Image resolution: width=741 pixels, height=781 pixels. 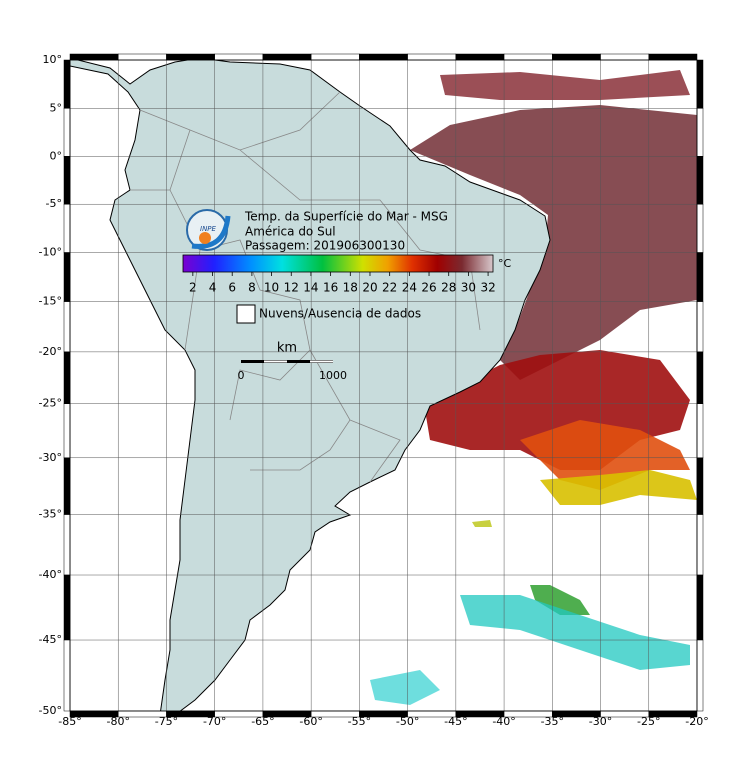 I want to click on lat-tick-label: -25°, so click(x=50, y=403).